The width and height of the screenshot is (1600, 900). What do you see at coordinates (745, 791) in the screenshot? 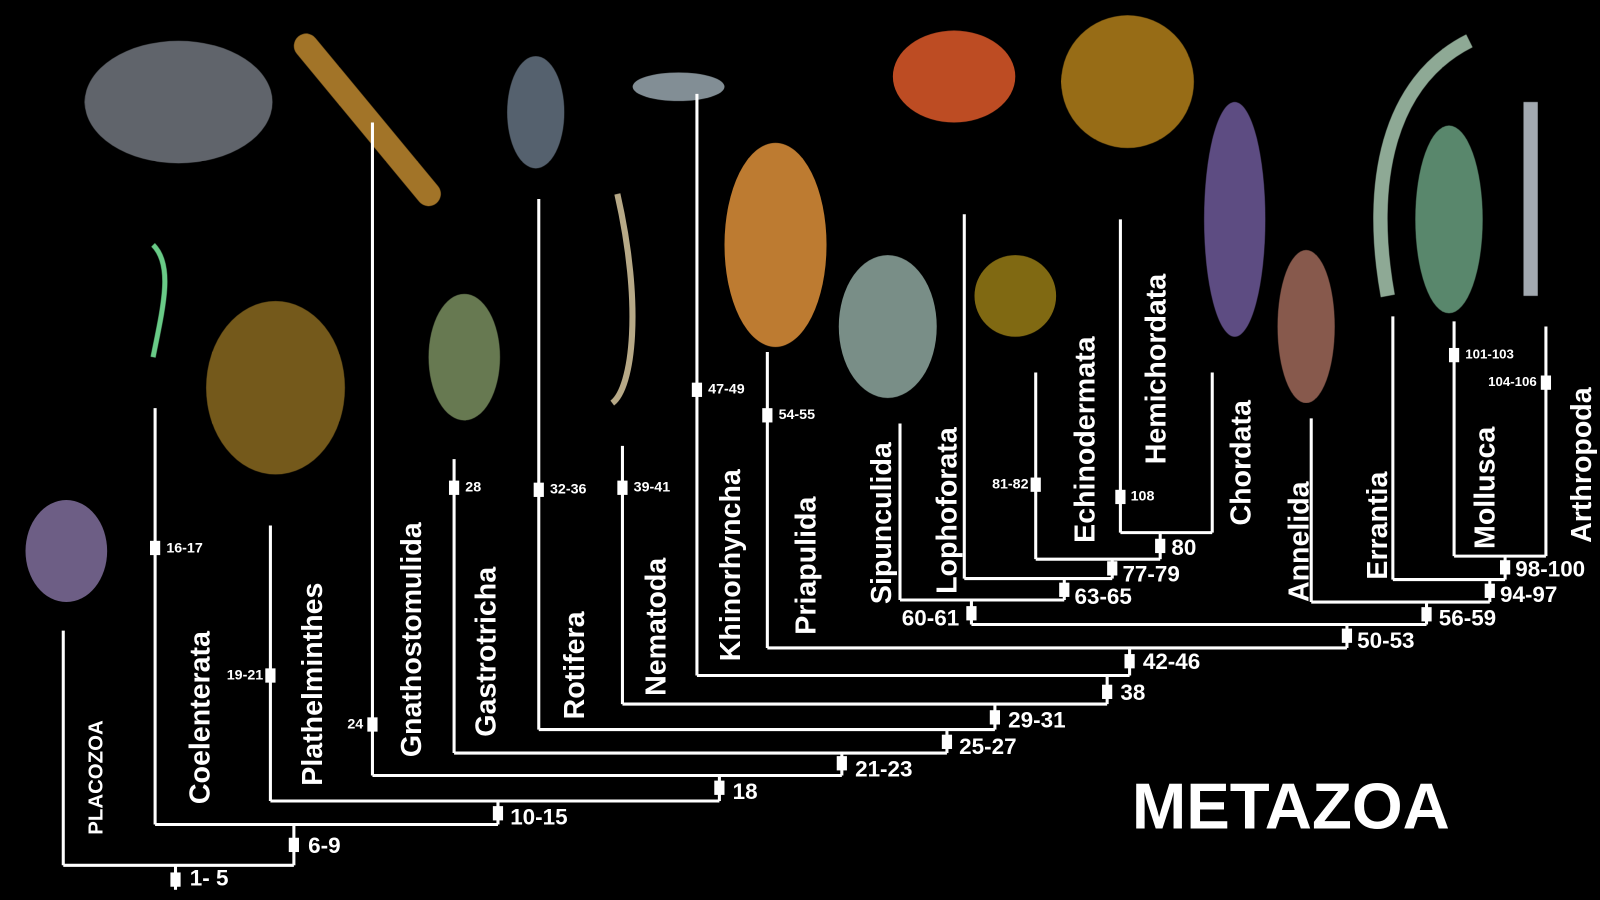
I see `node-label: 18` at bounding box center [745, 791].